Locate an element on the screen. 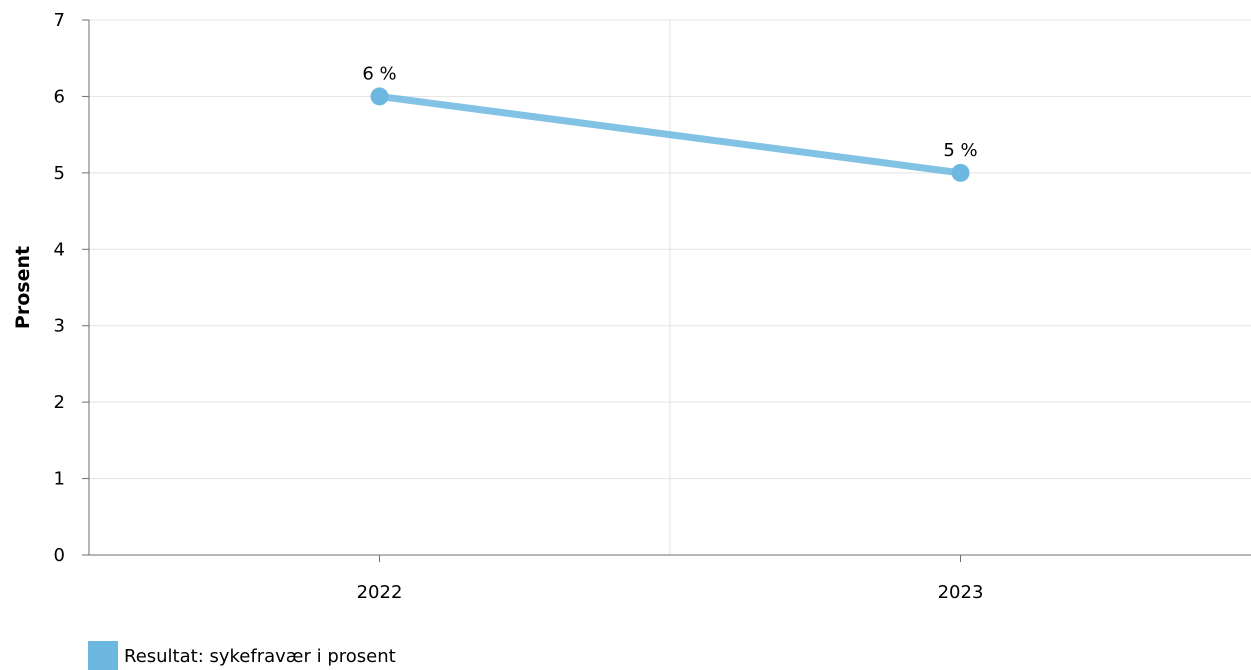 The height and width of the screenshot is (670, 1251). data-label: 5 % is located at coordinates (960, 150).